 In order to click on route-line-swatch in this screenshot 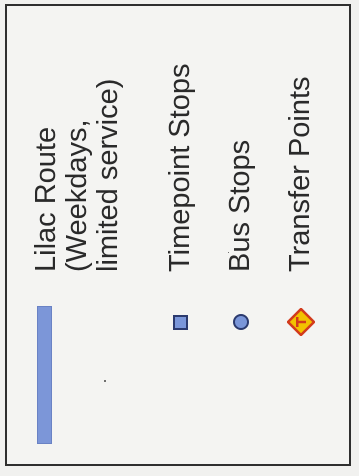, I will do `click(44, 375)`.